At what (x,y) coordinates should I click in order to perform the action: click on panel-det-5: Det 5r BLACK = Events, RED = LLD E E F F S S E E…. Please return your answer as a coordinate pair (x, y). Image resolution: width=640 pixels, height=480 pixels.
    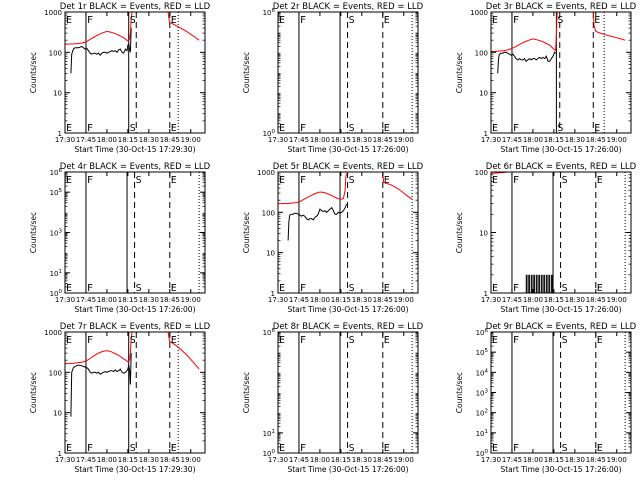
    Looking at the image, I should click on (333, 238).